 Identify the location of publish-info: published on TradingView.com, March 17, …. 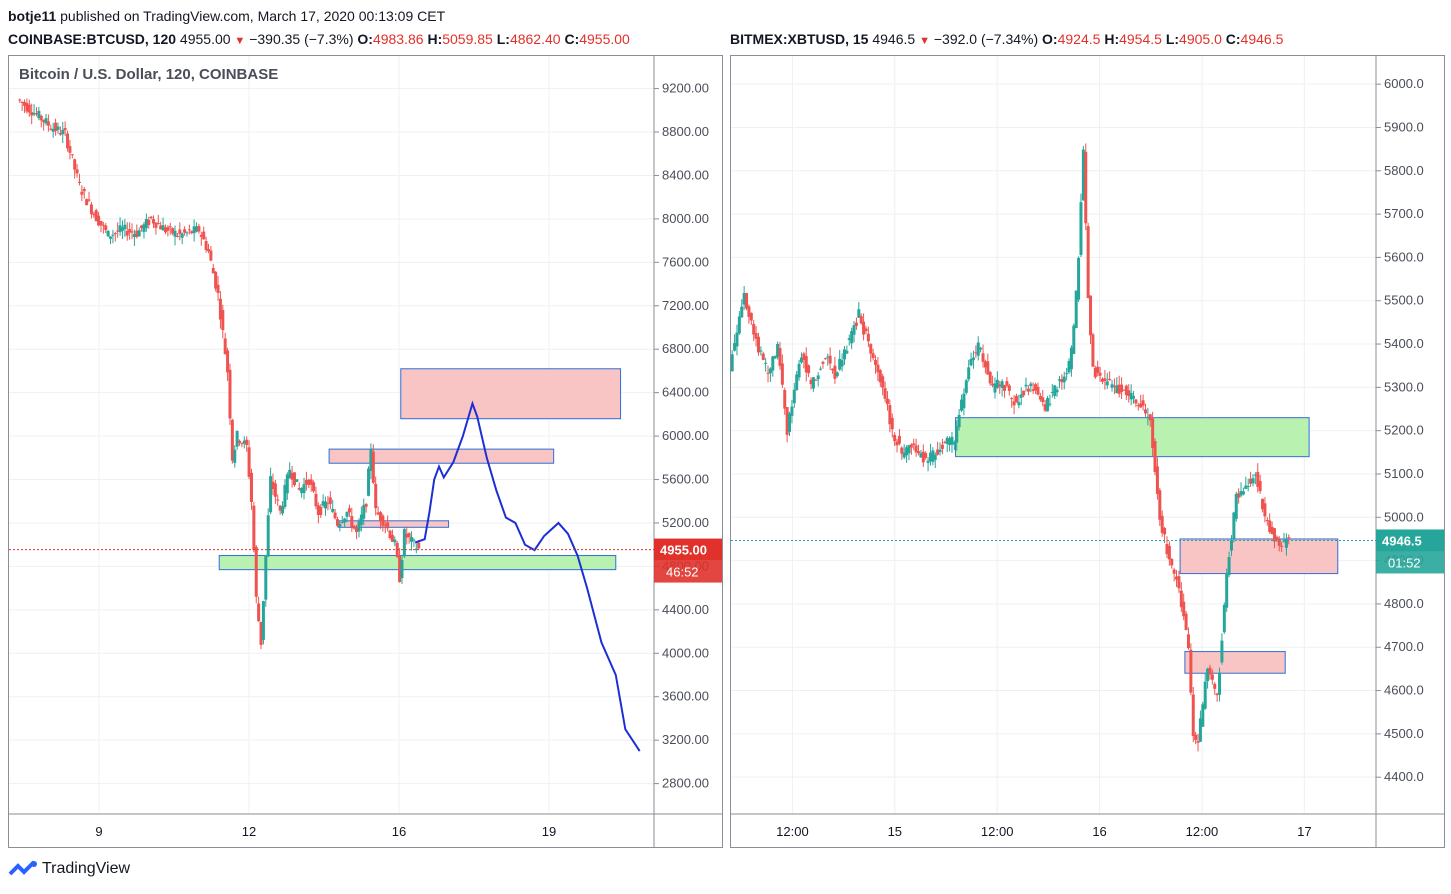
(253, 16).